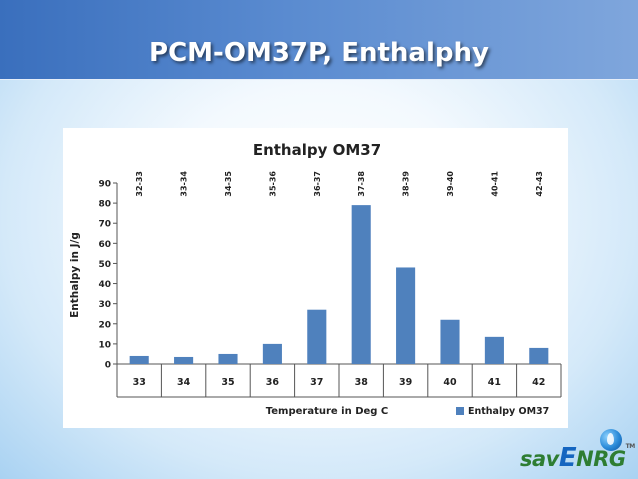 This screenshot has height=479, width=638. I want to click on x-tick-label: 34, so click(184, 382).